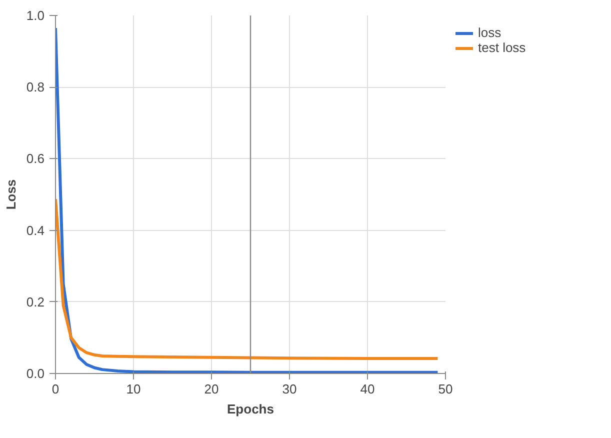  I want to click on x-tick-label: 10, so click(133, 389).